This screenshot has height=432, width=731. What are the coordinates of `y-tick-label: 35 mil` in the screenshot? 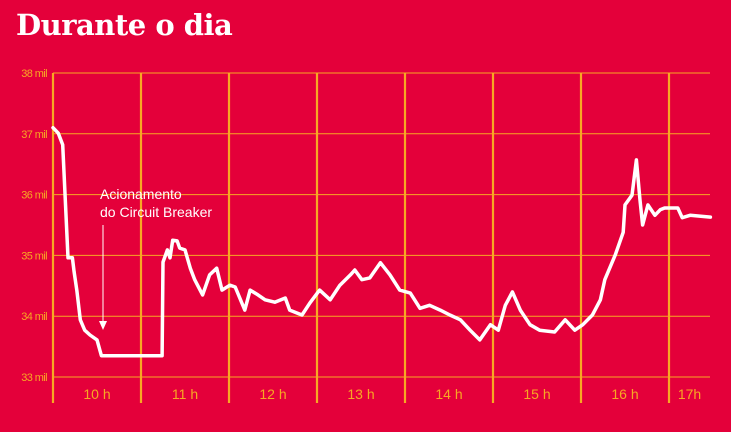 It's located at (34, 256).